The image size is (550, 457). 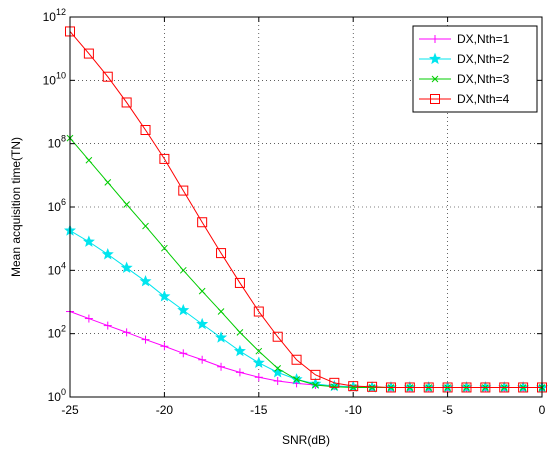 I want to click on y-axis-label: Mean acquisition time(TN), so click(x=16, y=207).